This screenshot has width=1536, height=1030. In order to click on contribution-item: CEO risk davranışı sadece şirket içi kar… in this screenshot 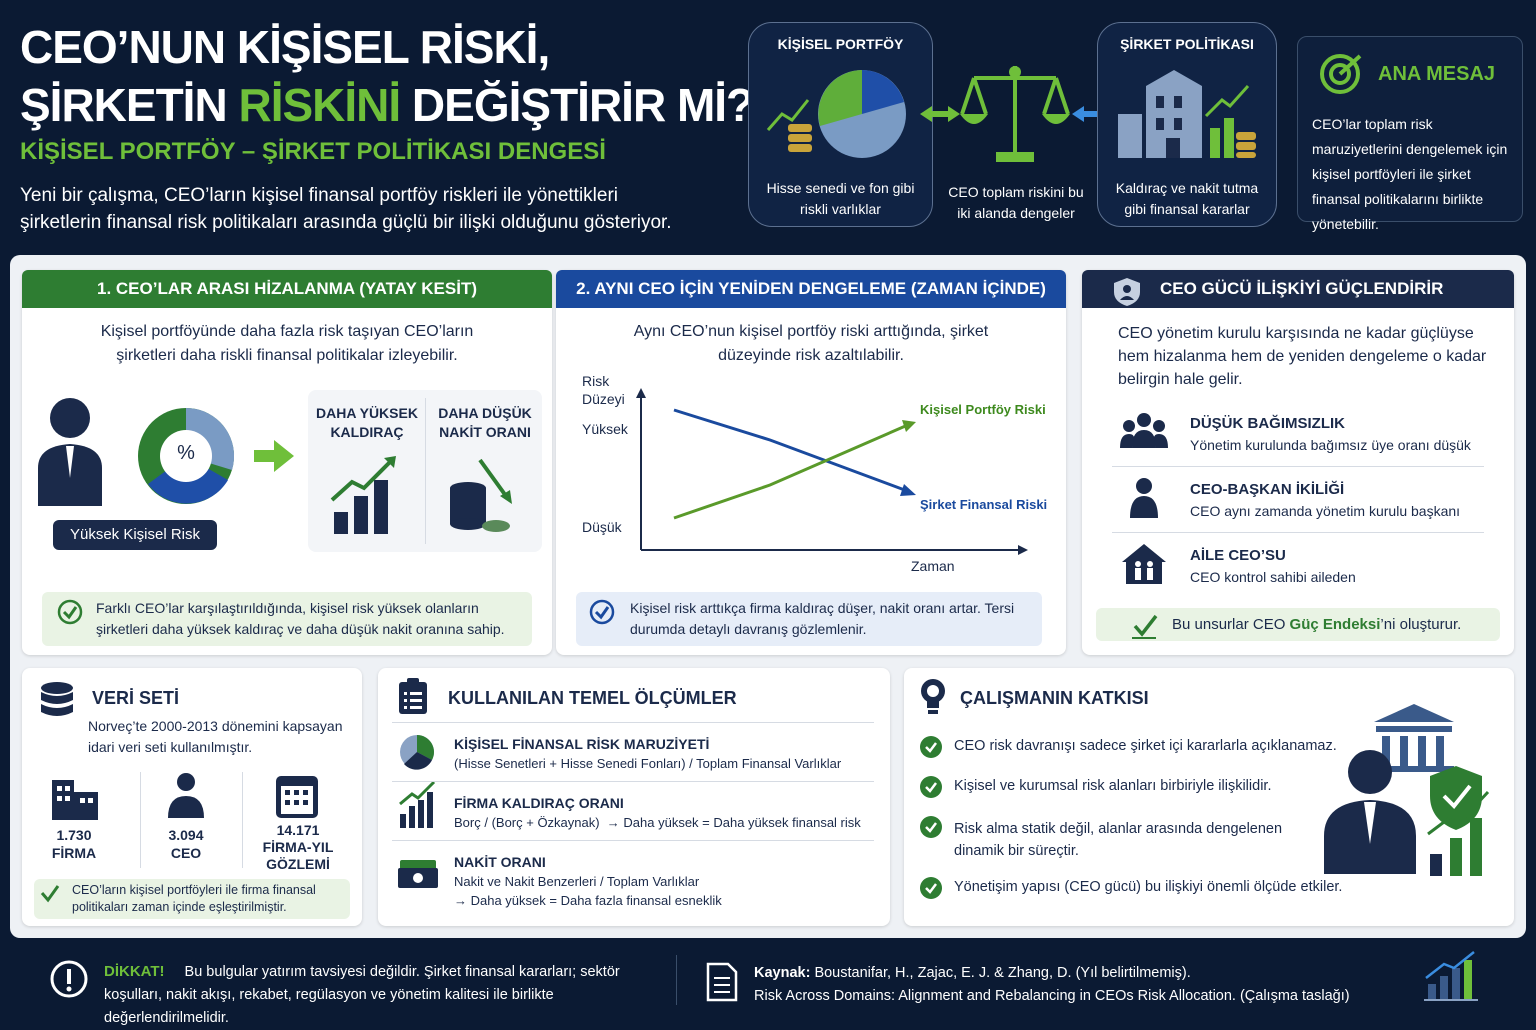, I will do `click(1145, 746)`.